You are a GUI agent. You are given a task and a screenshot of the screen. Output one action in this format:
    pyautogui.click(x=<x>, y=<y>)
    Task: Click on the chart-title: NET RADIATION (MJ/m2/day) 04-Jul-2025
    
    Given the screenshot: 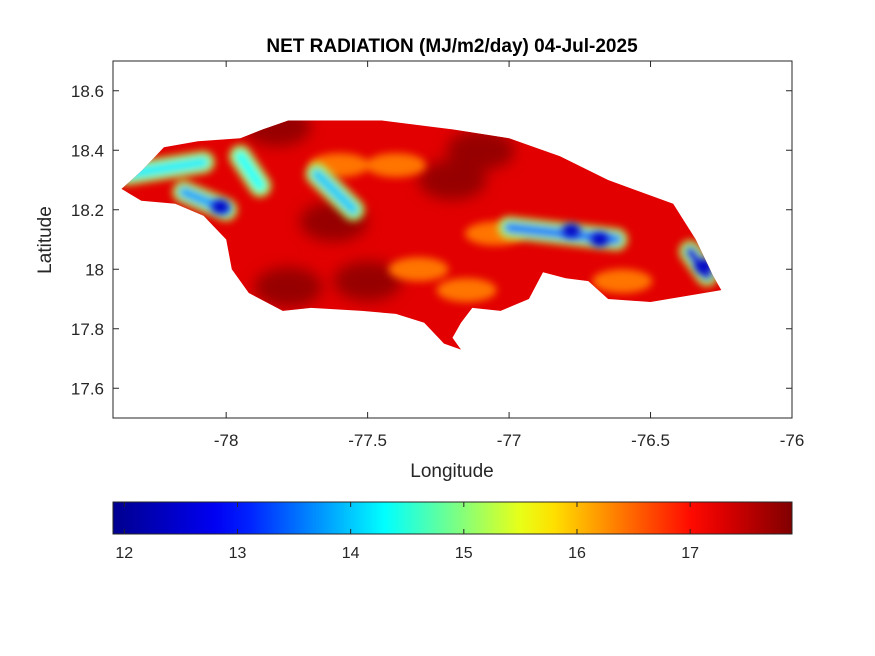 What is the action you would take?
    pyautogui.click(x=452, y=46)
    